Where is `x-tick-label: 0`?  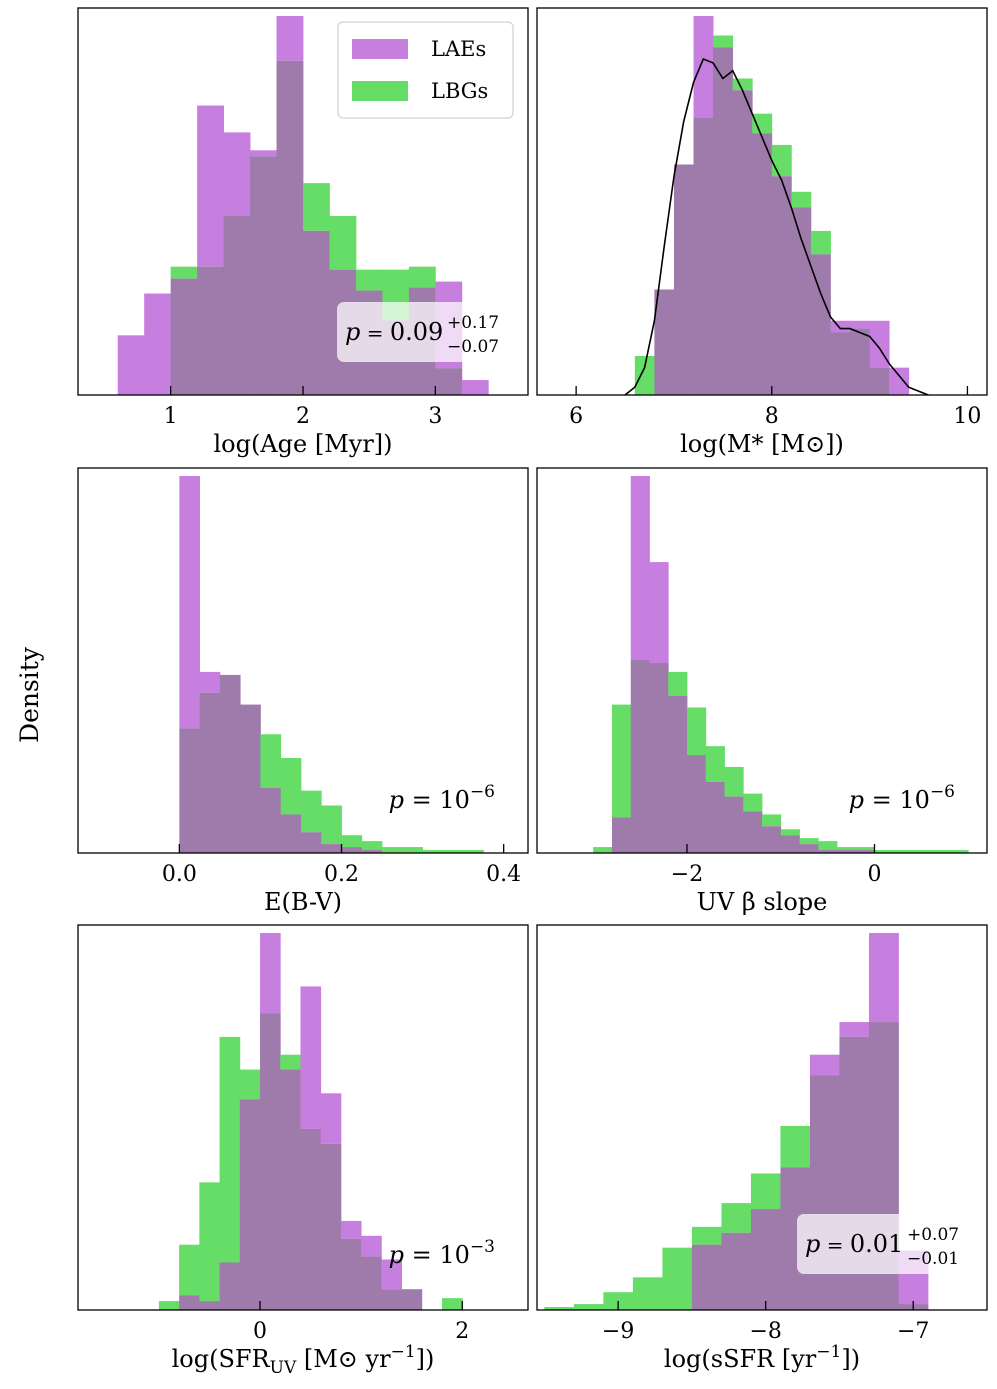 x-tick-label: 0 is located at coordinates (875, 874).